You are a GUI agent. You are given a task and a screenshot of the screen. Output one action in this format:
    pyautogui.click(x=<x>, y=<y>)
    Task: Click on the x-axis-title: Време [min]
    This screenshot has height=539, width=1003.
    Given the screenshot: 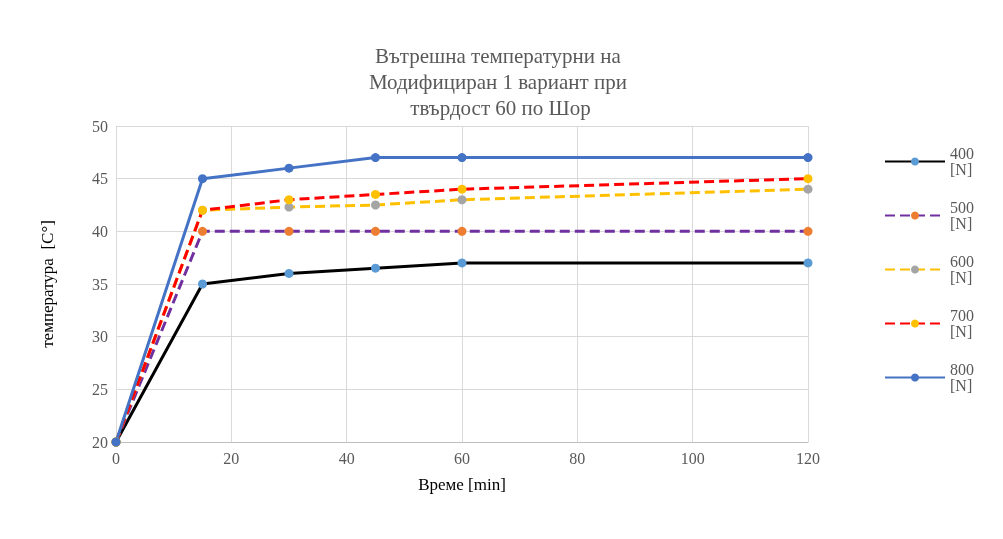 What is the action you would take?
    pyautogui.click(x=462, y=484)
    